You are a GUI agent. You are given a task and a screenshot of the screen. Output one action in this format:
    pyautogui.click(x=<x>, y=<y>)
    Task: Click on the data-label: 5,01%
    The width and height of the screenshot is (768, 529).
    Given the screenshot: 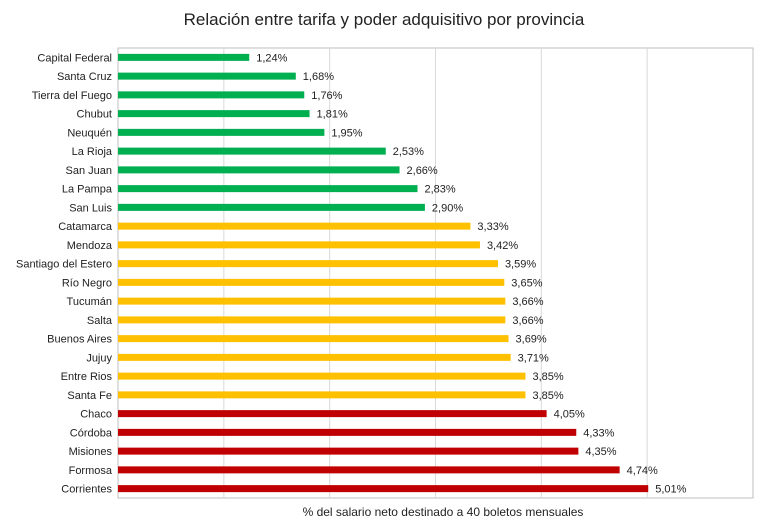 What is the action you would take?
    pyautogui.click(x=670, y=490)
    